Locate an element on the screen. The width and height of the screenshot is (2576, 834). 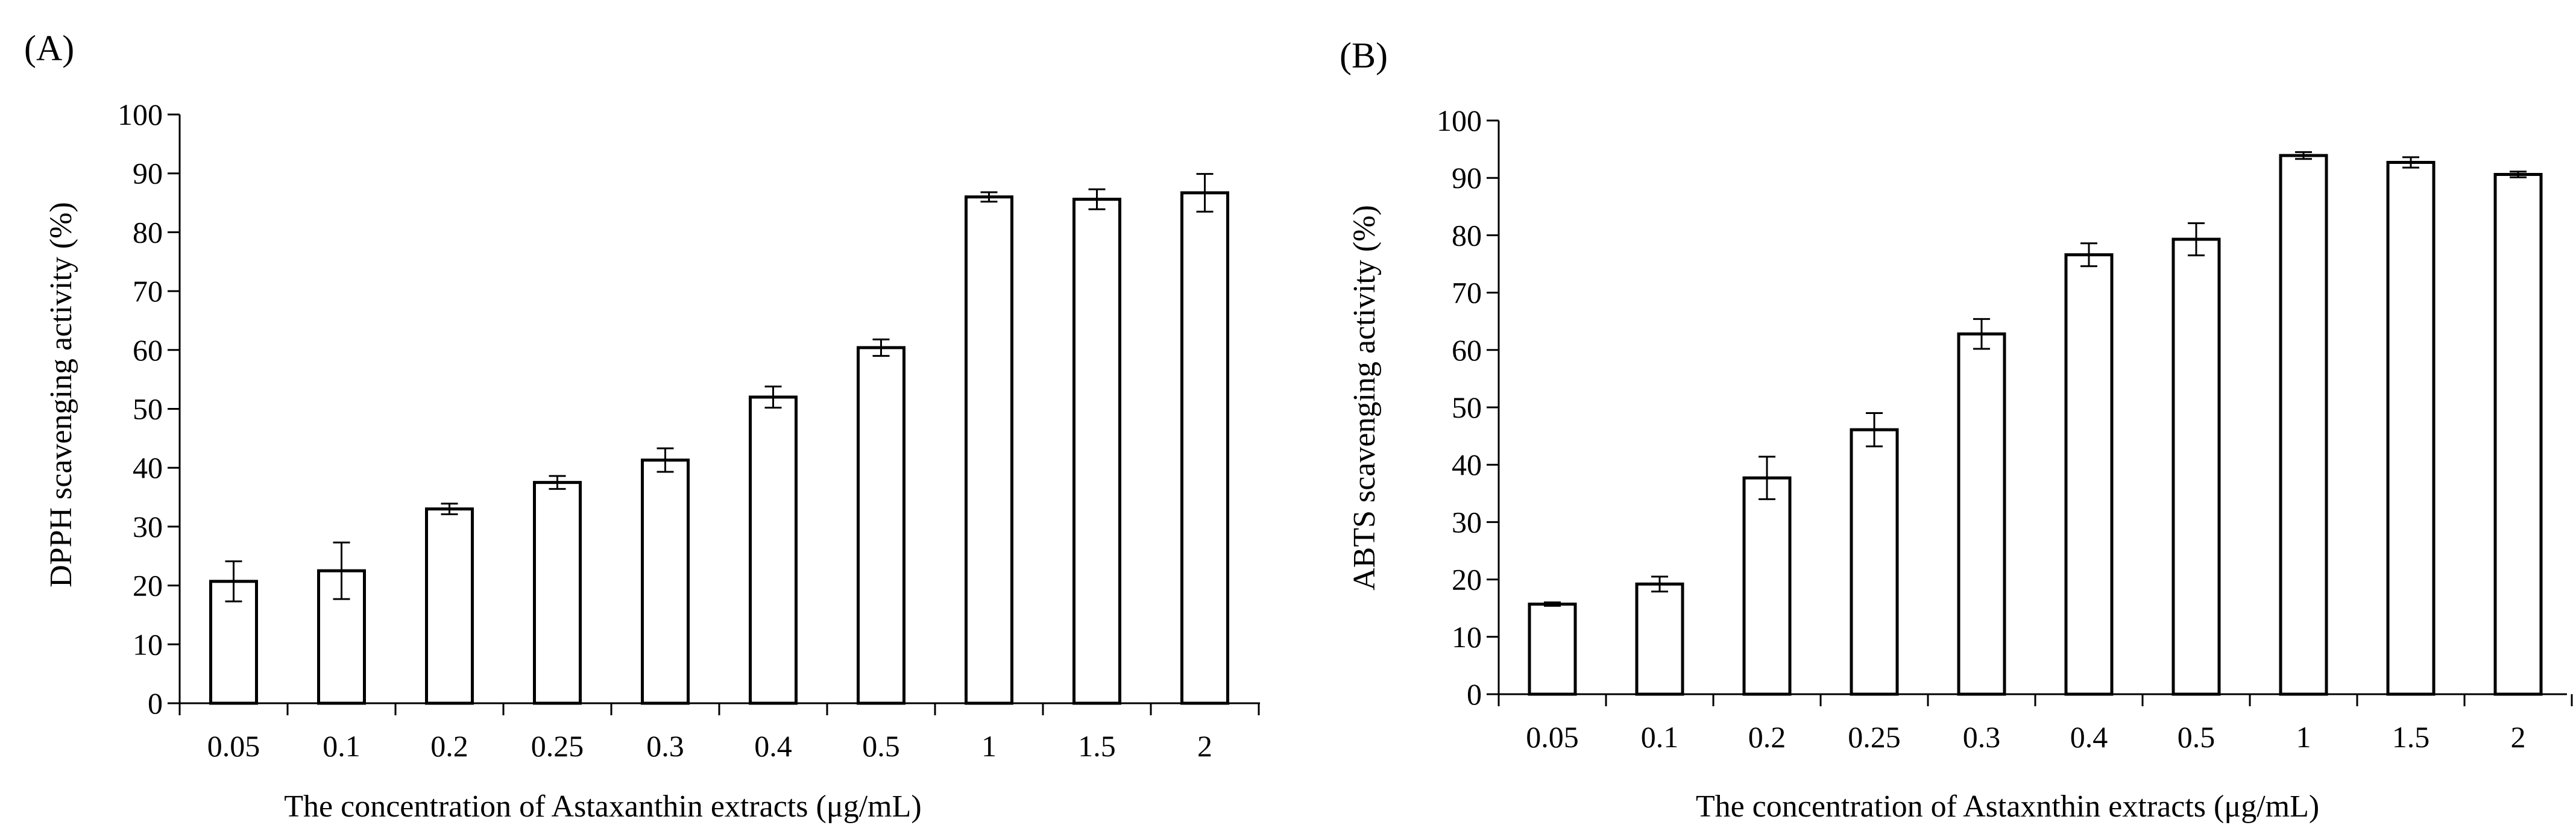
panel-b-x-tick-label: 0.4 is located at coordinates (2089, 737).